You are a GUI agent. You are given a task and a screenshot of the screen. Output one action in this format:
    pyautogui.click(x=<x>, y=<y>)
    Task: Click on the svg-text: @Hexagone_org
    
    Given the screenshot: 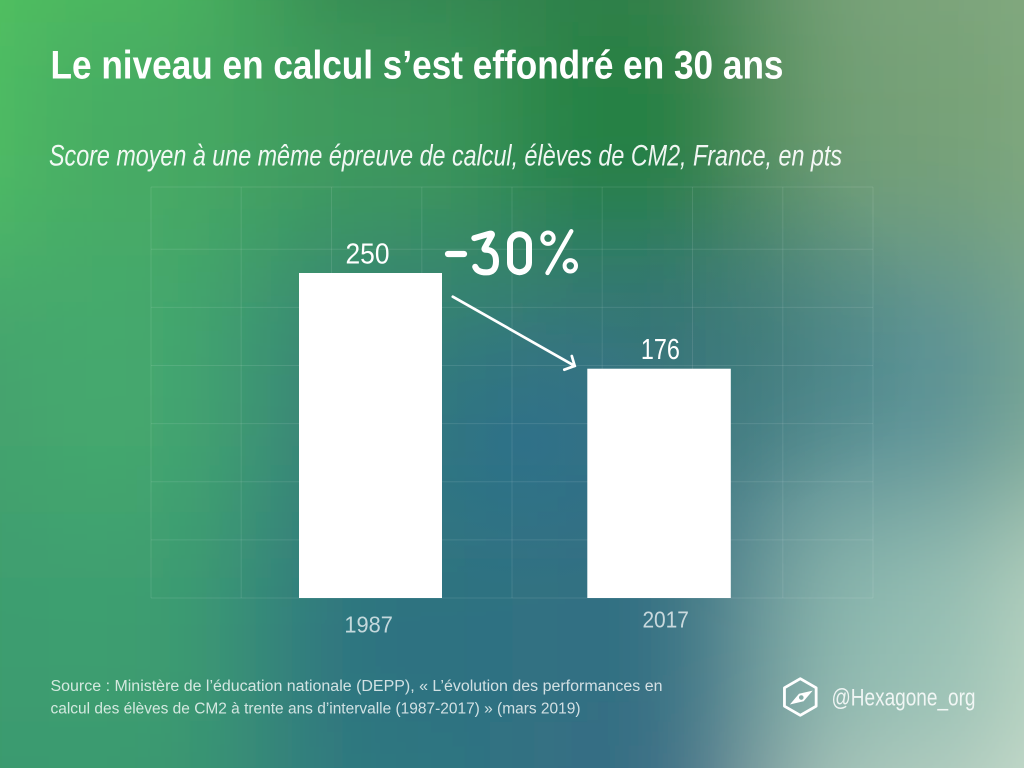 What is the action you would take?
    pyautogui.click(x=904, y=697)
    